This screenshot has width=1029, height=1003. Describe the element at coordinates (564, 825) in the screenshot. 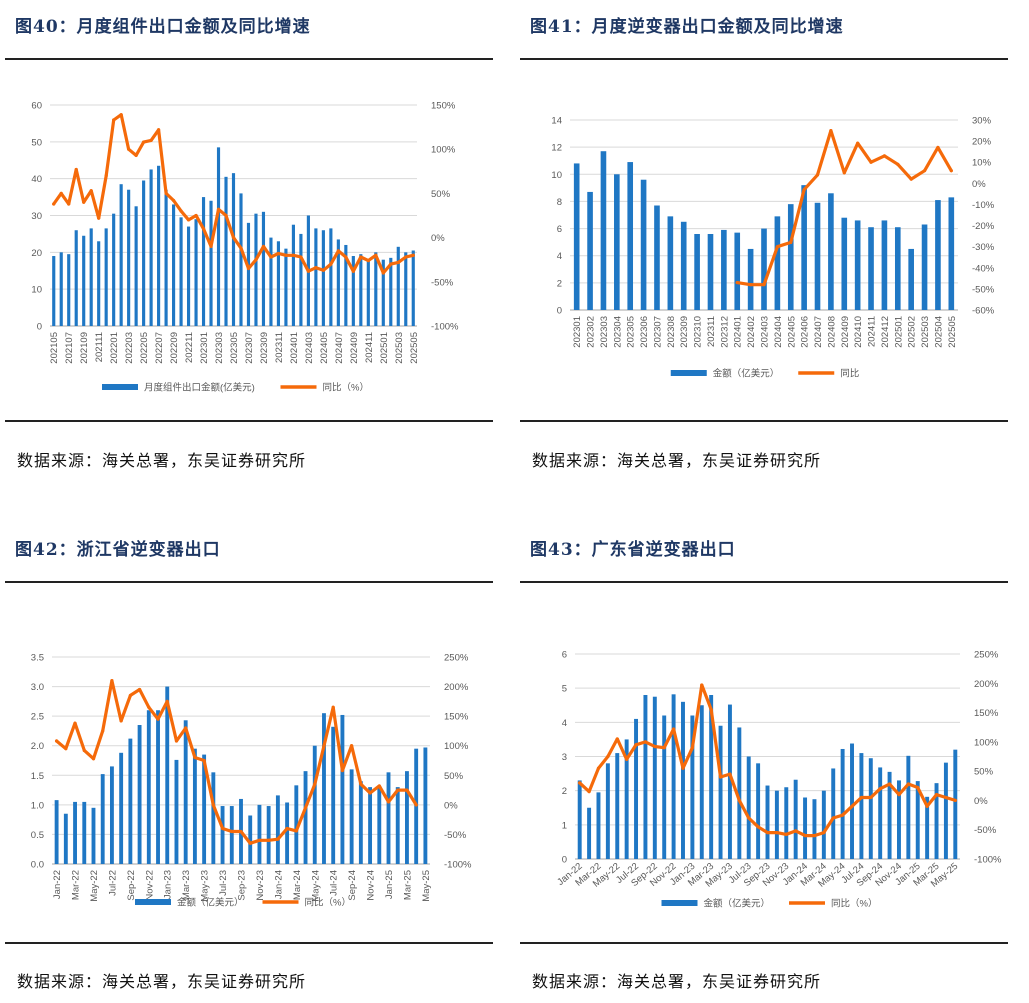

I see `y-tick-label: 1` at that location.